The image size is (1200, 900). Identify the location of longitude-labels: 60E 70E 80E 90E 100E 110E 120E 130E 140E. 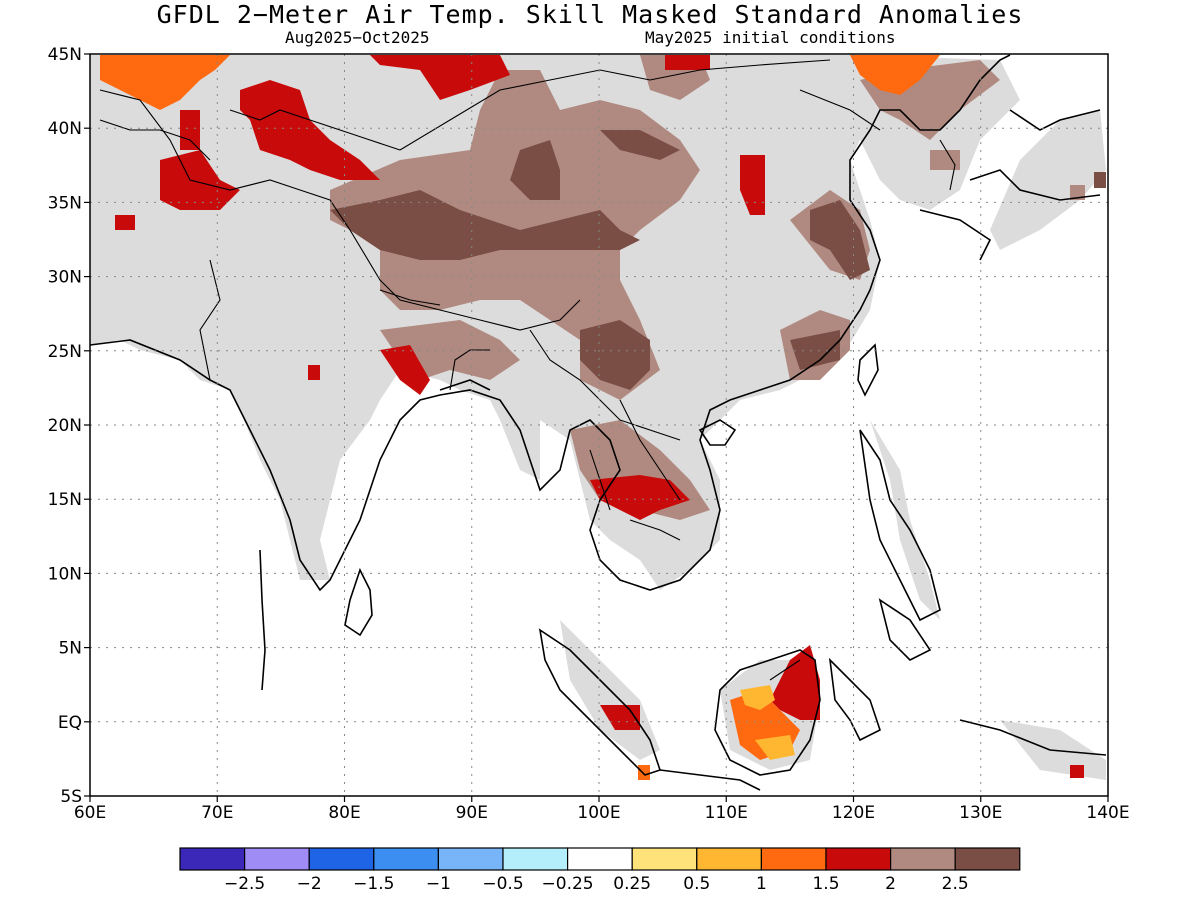
(602, 809).